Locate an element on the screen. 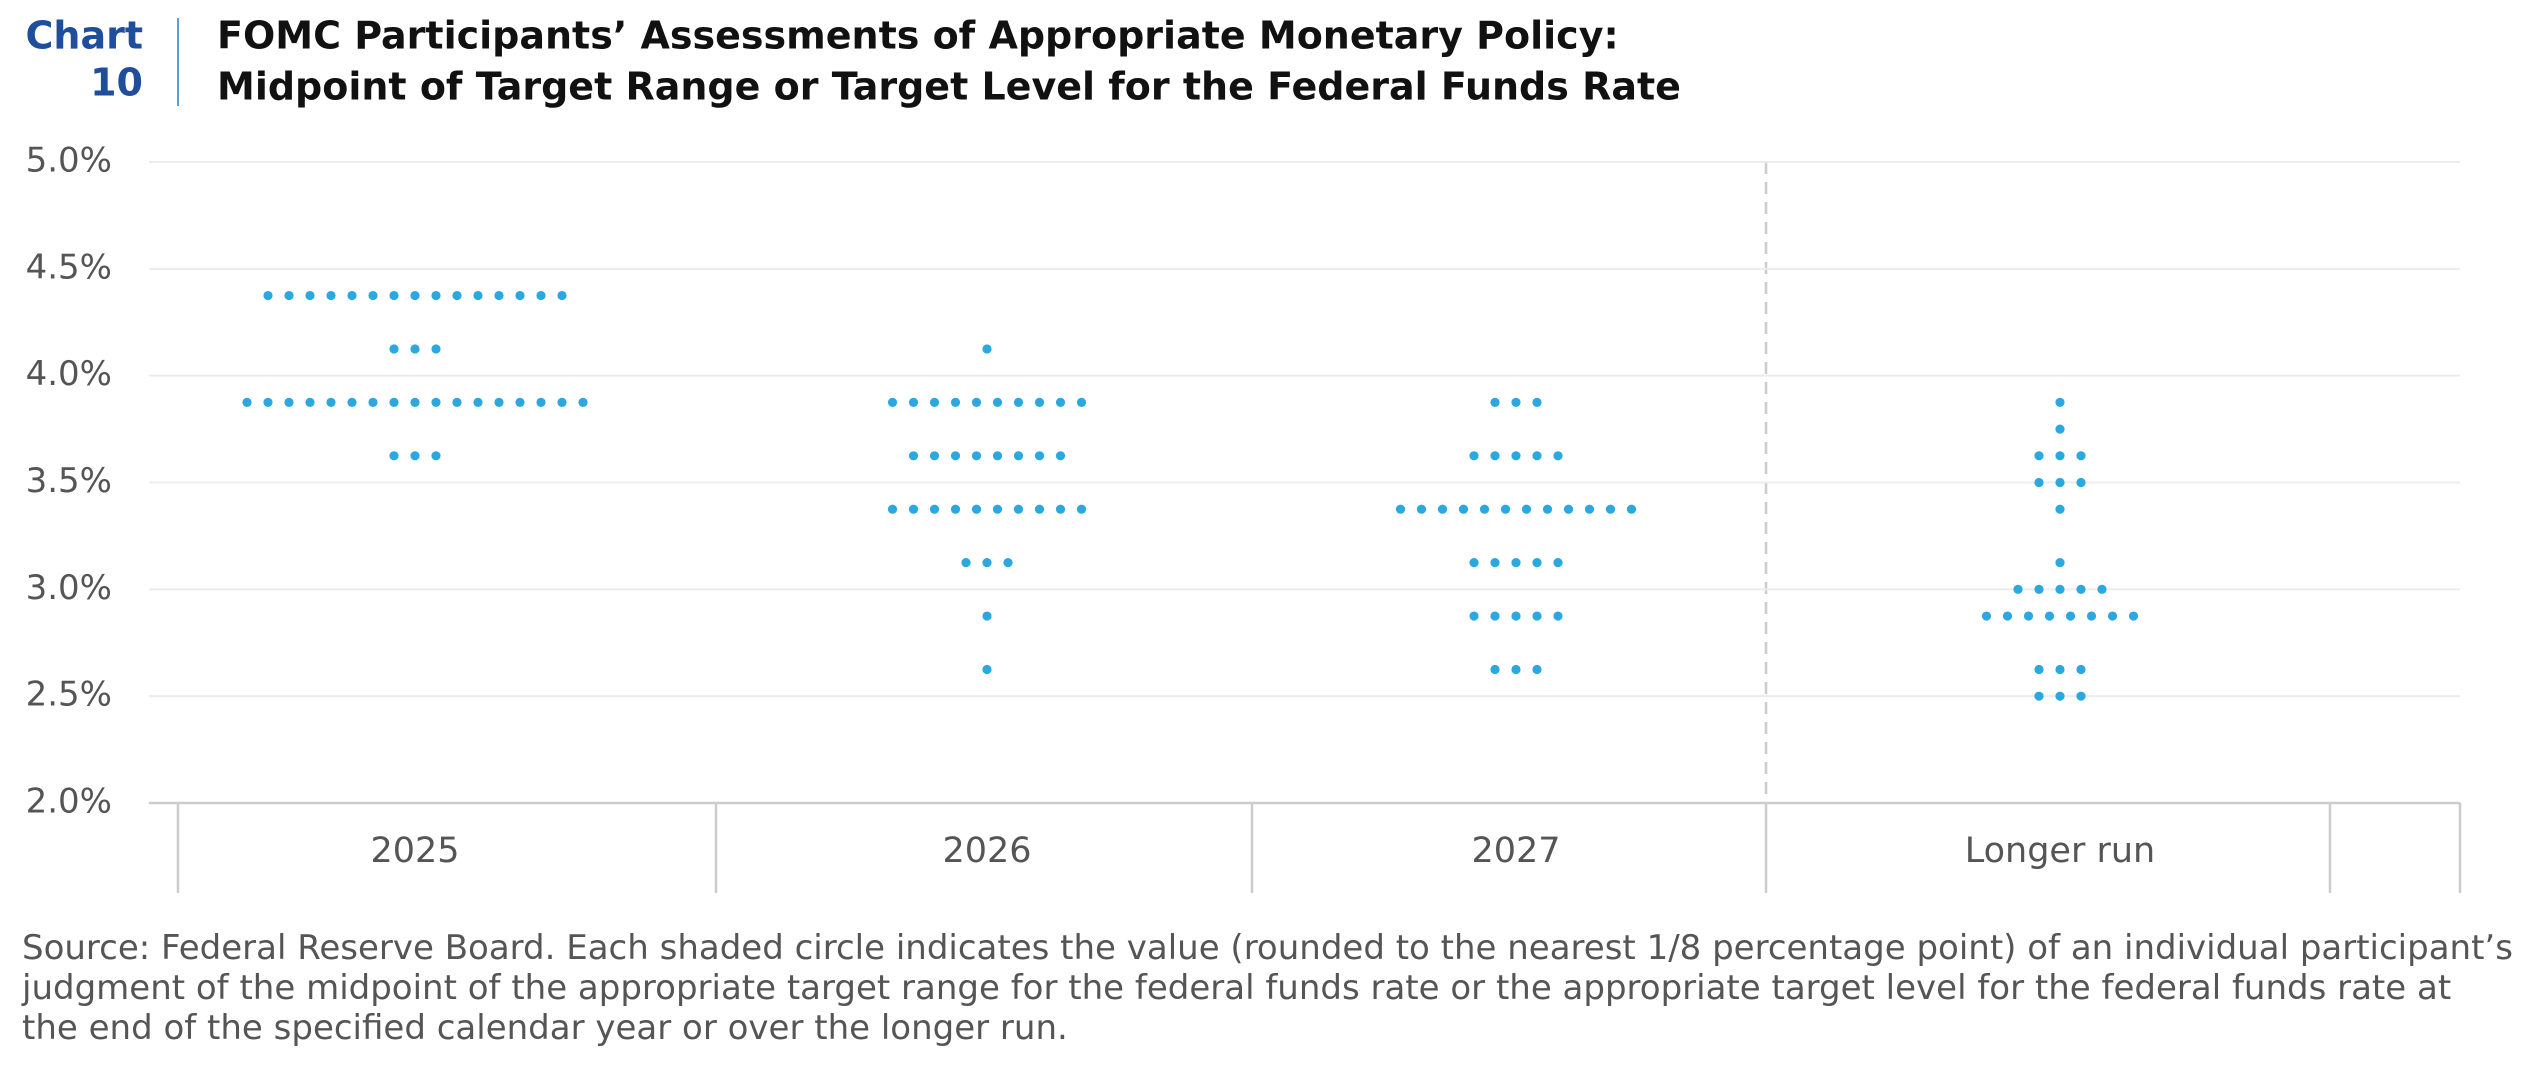 The width and height of the screenshot is (2525, 1081). x-tick-label: 2025 is located at coordinates (414, 851).